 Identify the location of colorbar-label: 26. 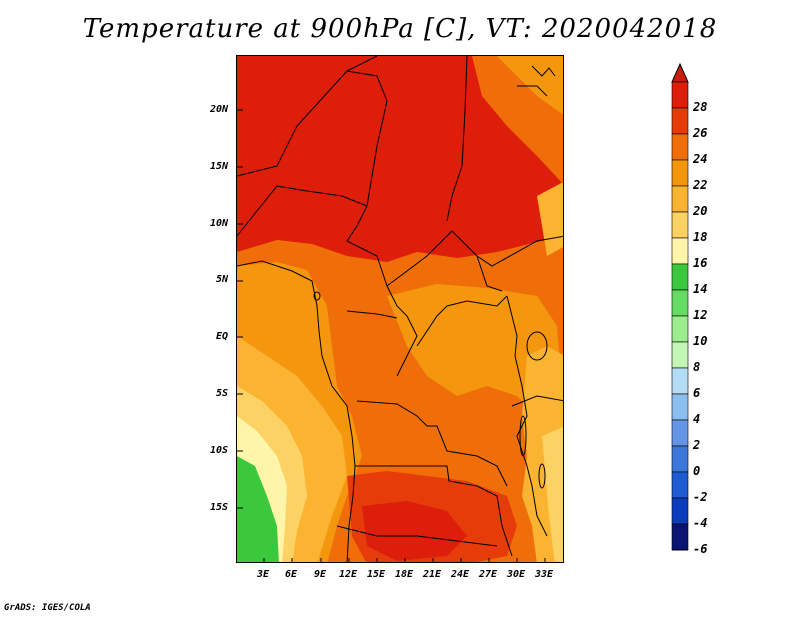
(700, 133).